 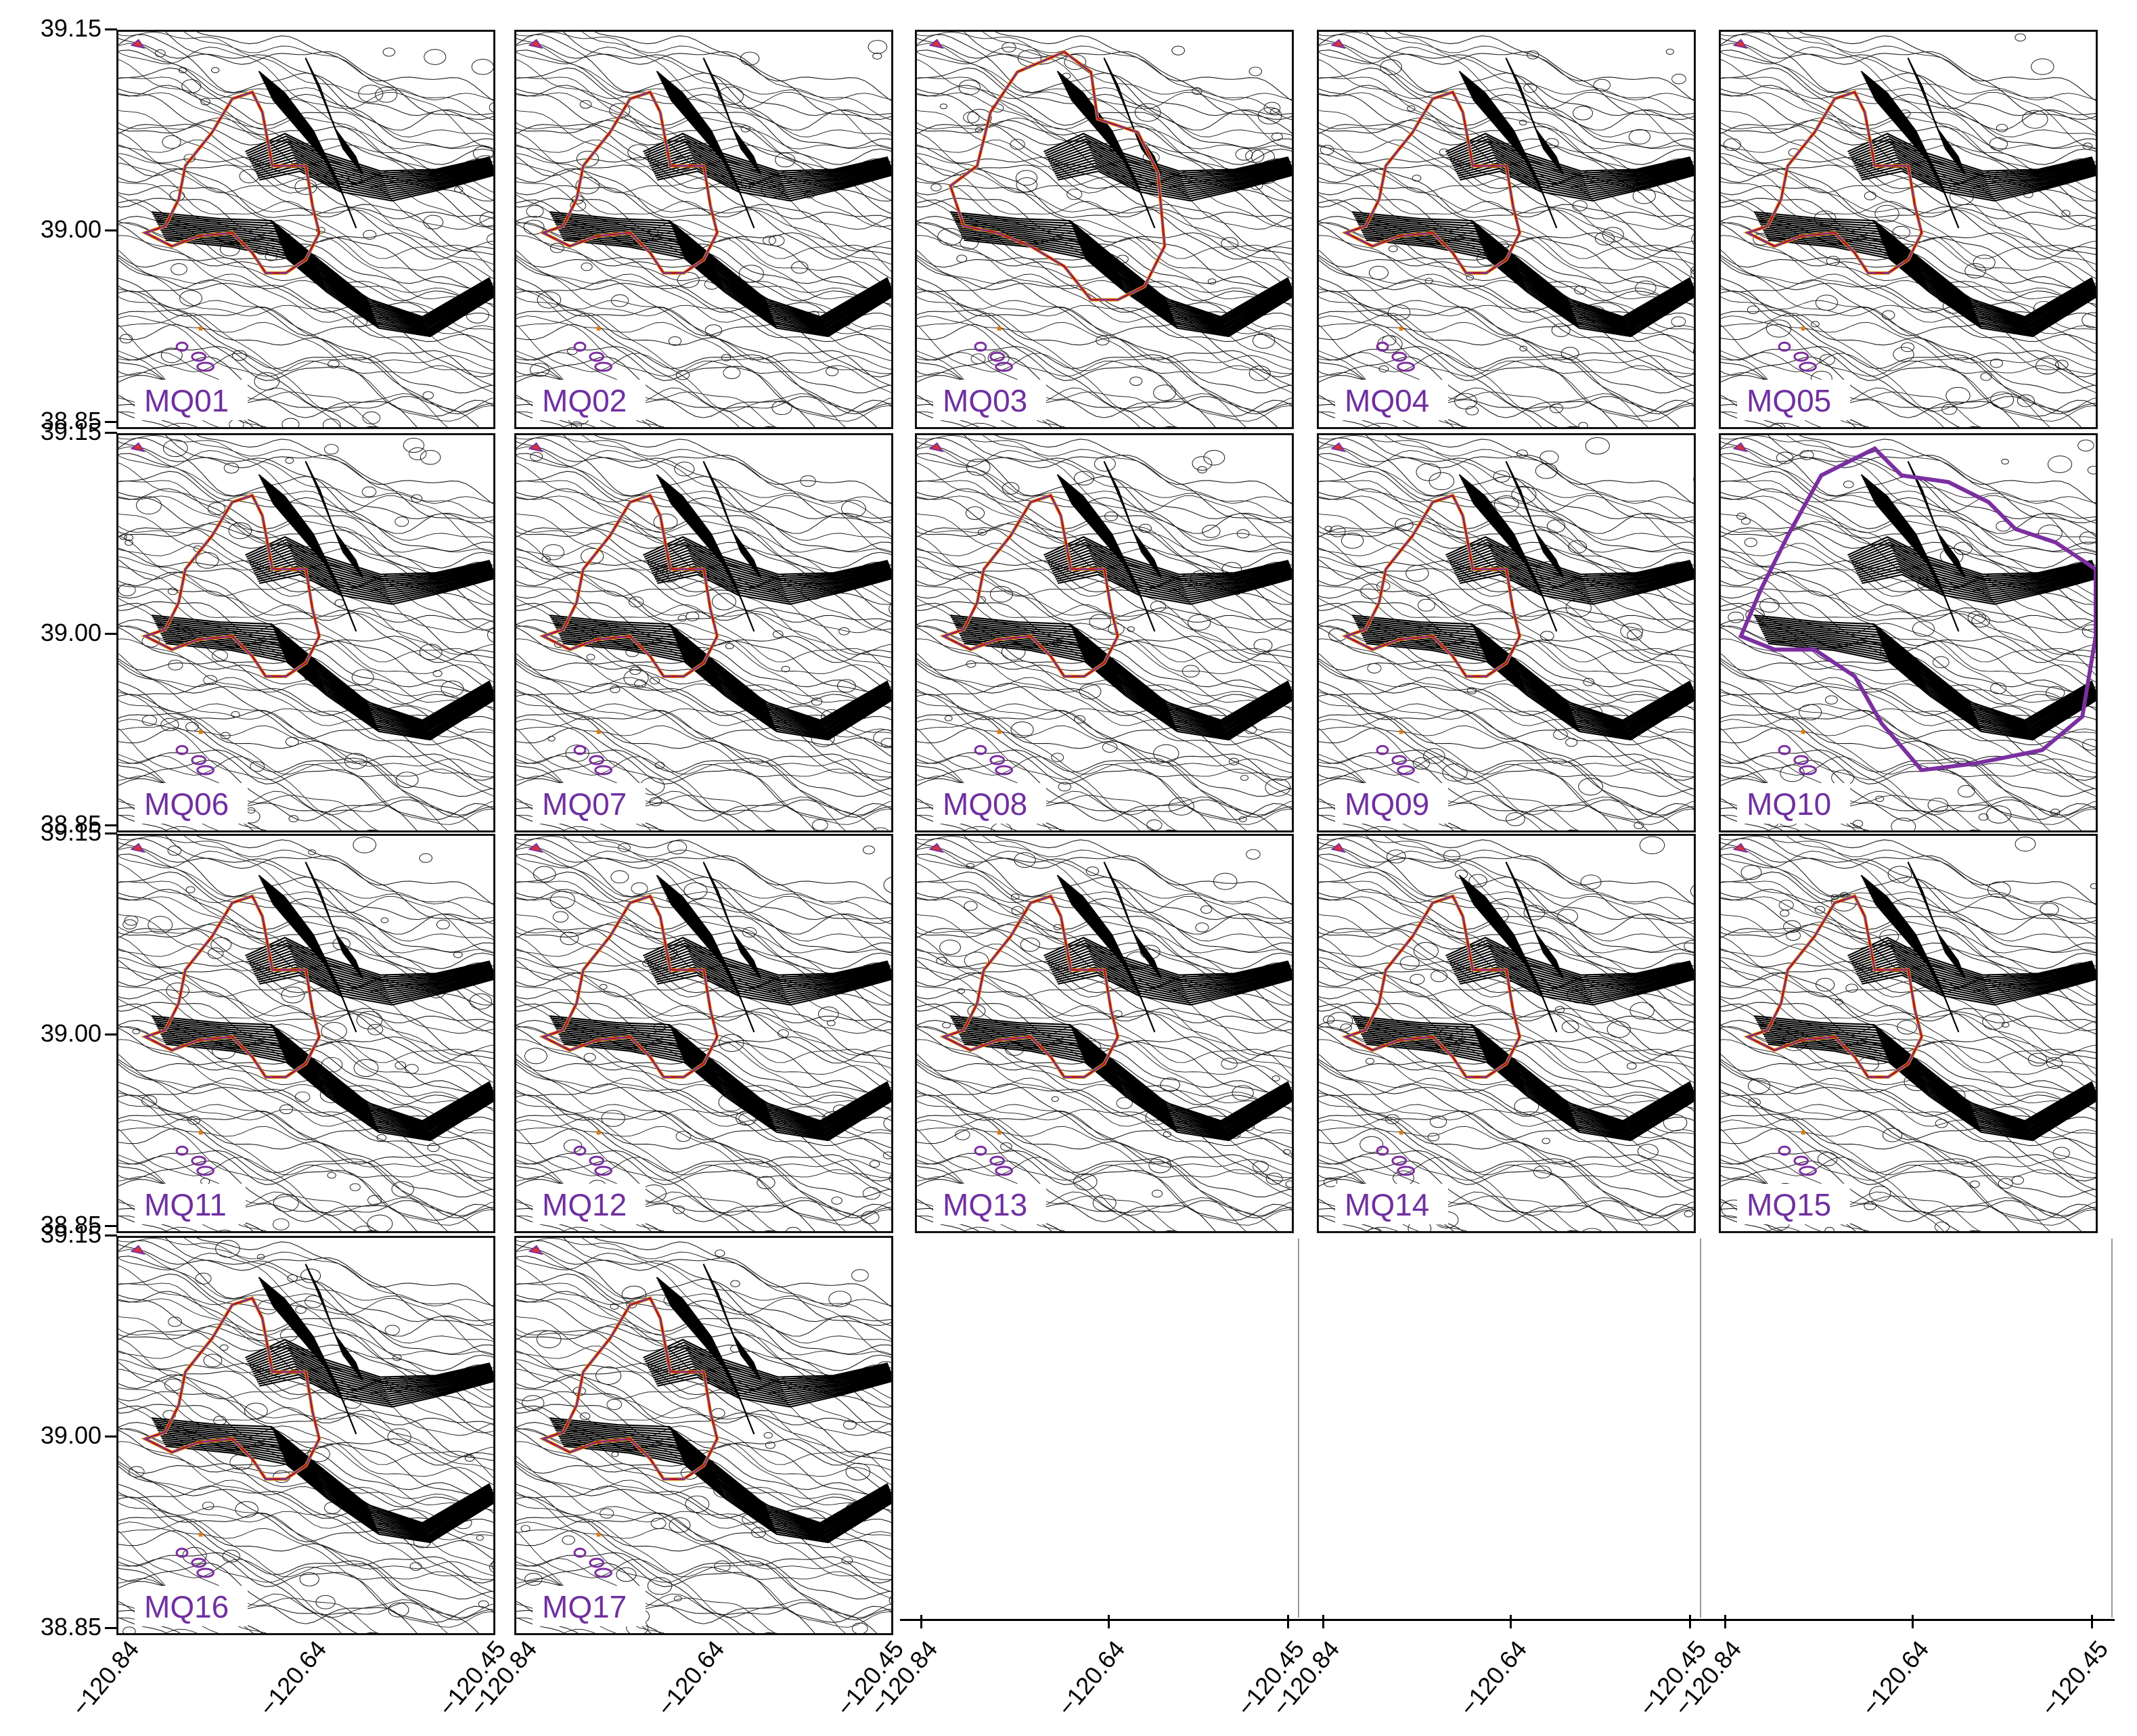 What do you see at coordinates (71, 1234) in the screenshot?
I see `y-tick-label: 39.15` at bounding box center [71, 1234].